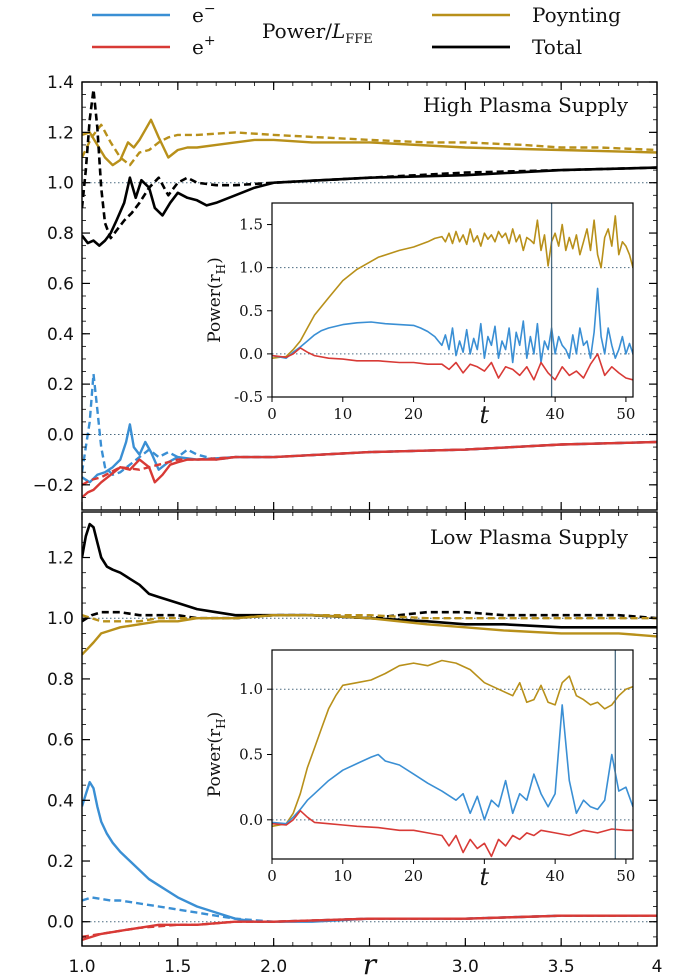 The width and height of the screenshot is (680, 977). I want to click on legend-label-3: Total, so click(557, 47).